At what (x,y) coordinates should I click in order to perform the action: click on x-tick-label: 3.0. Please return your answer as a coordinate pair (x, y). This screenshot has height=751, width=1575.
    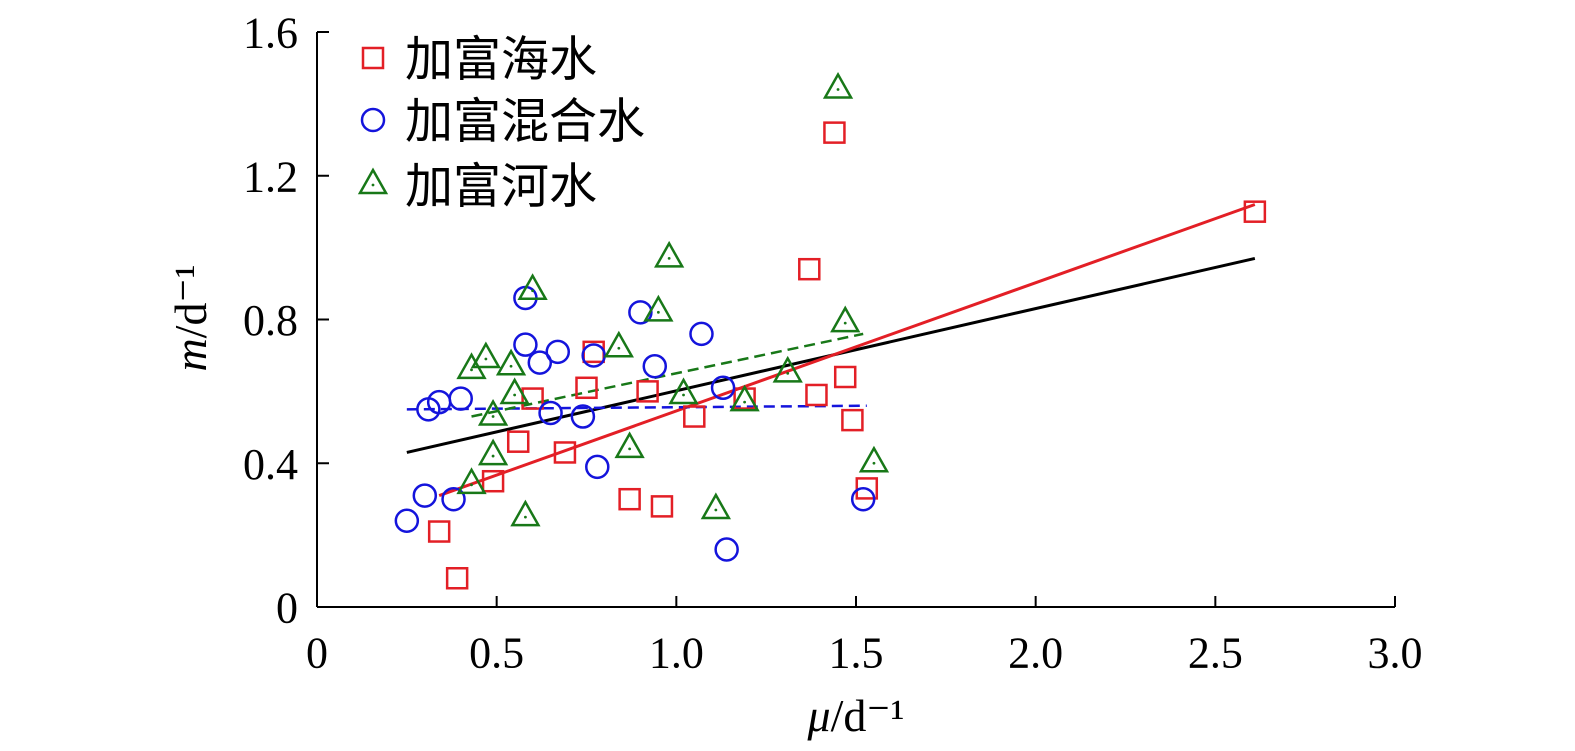
    Looking at the image, I should click on (1395, 653).